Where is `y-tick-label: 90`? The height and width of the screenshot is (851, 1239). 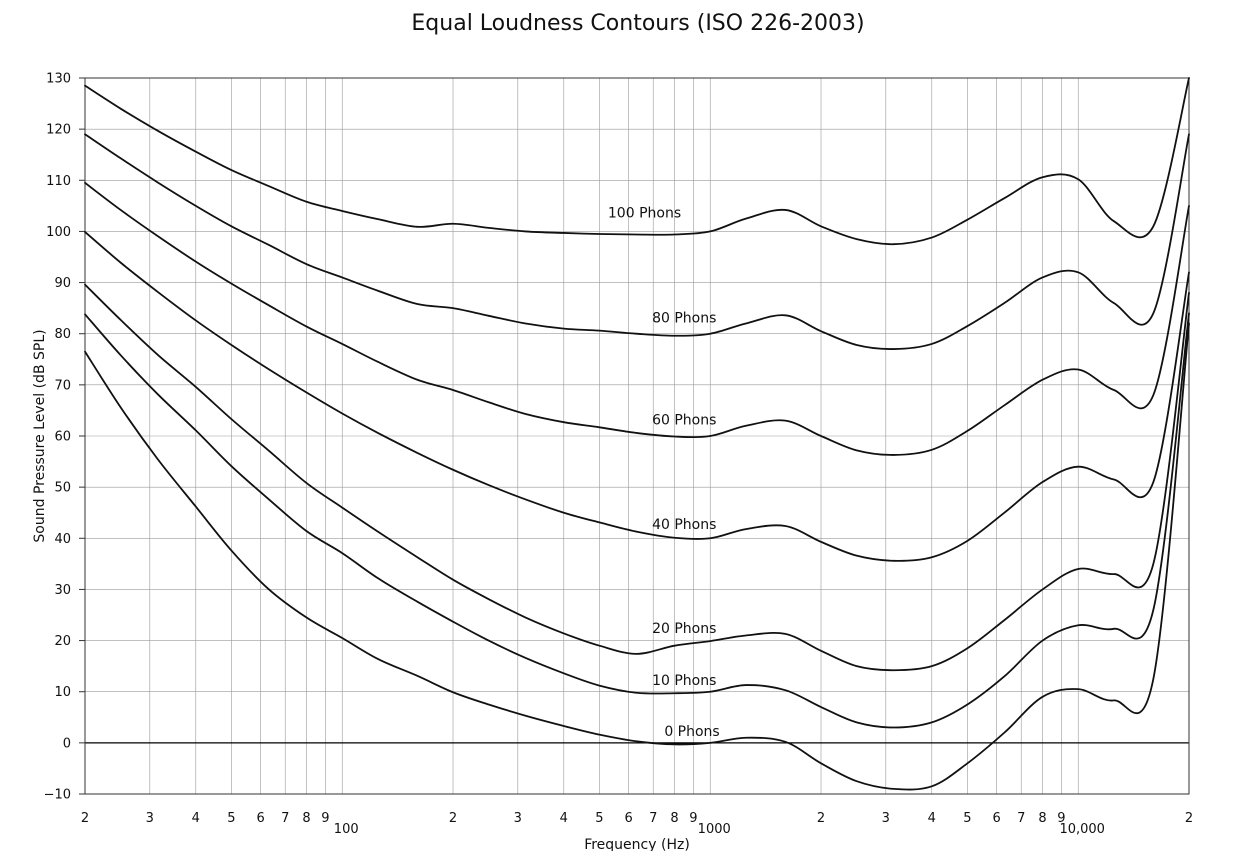 y-tick-label: 90 is located at coordinates (62, 283).